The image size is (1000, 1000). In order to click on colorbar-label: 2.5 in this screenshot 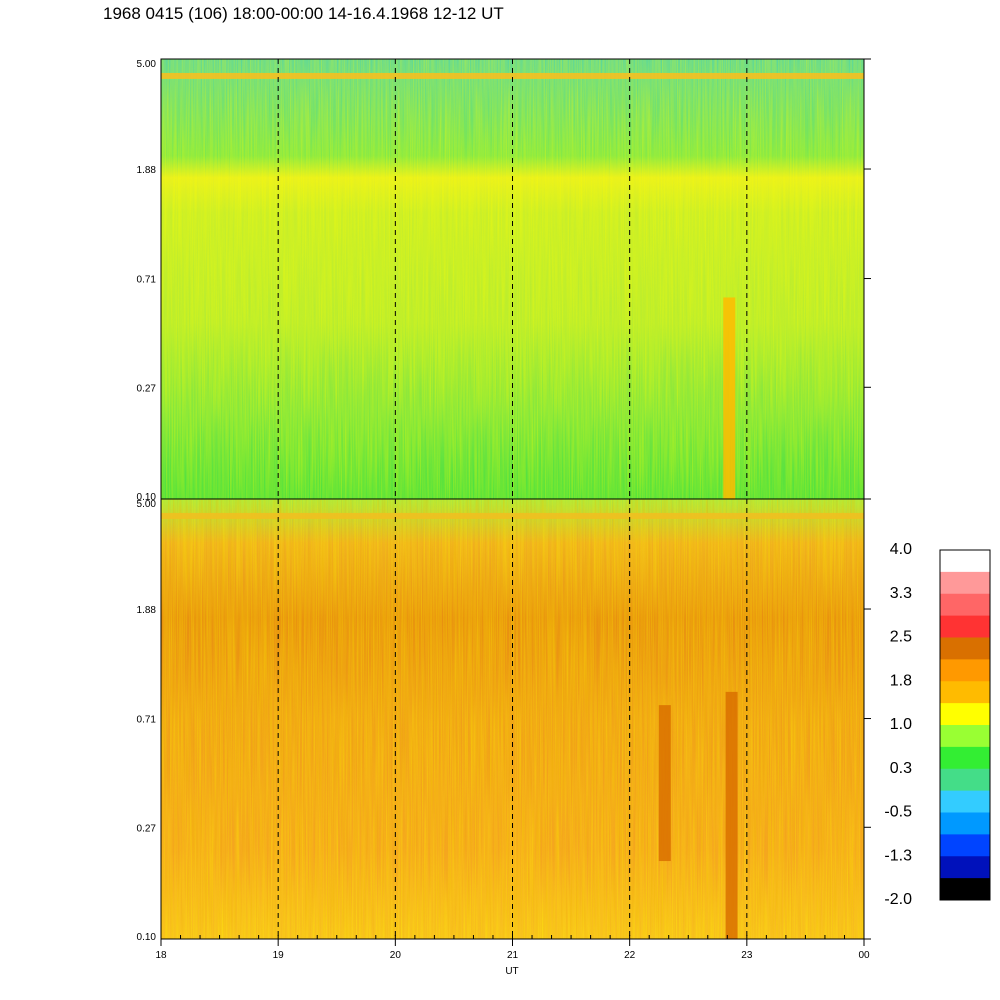, I will do `click(901, 637)`.